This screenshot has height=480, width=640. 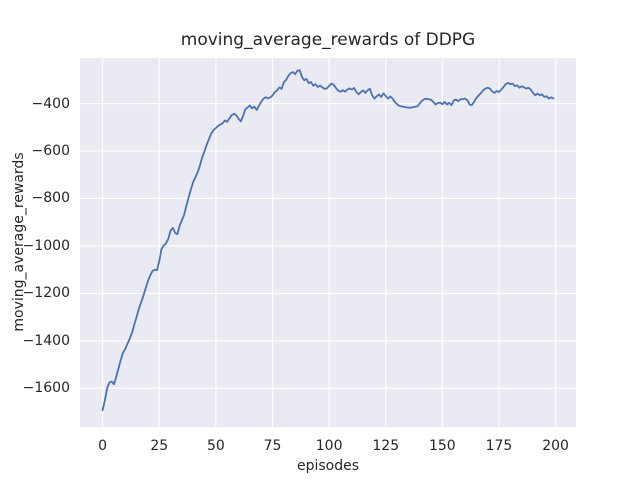 What do you see at coordinates (215, 446) in the screenshot?
I see `x-tick-label: 50` at bounding box center [215, 446].